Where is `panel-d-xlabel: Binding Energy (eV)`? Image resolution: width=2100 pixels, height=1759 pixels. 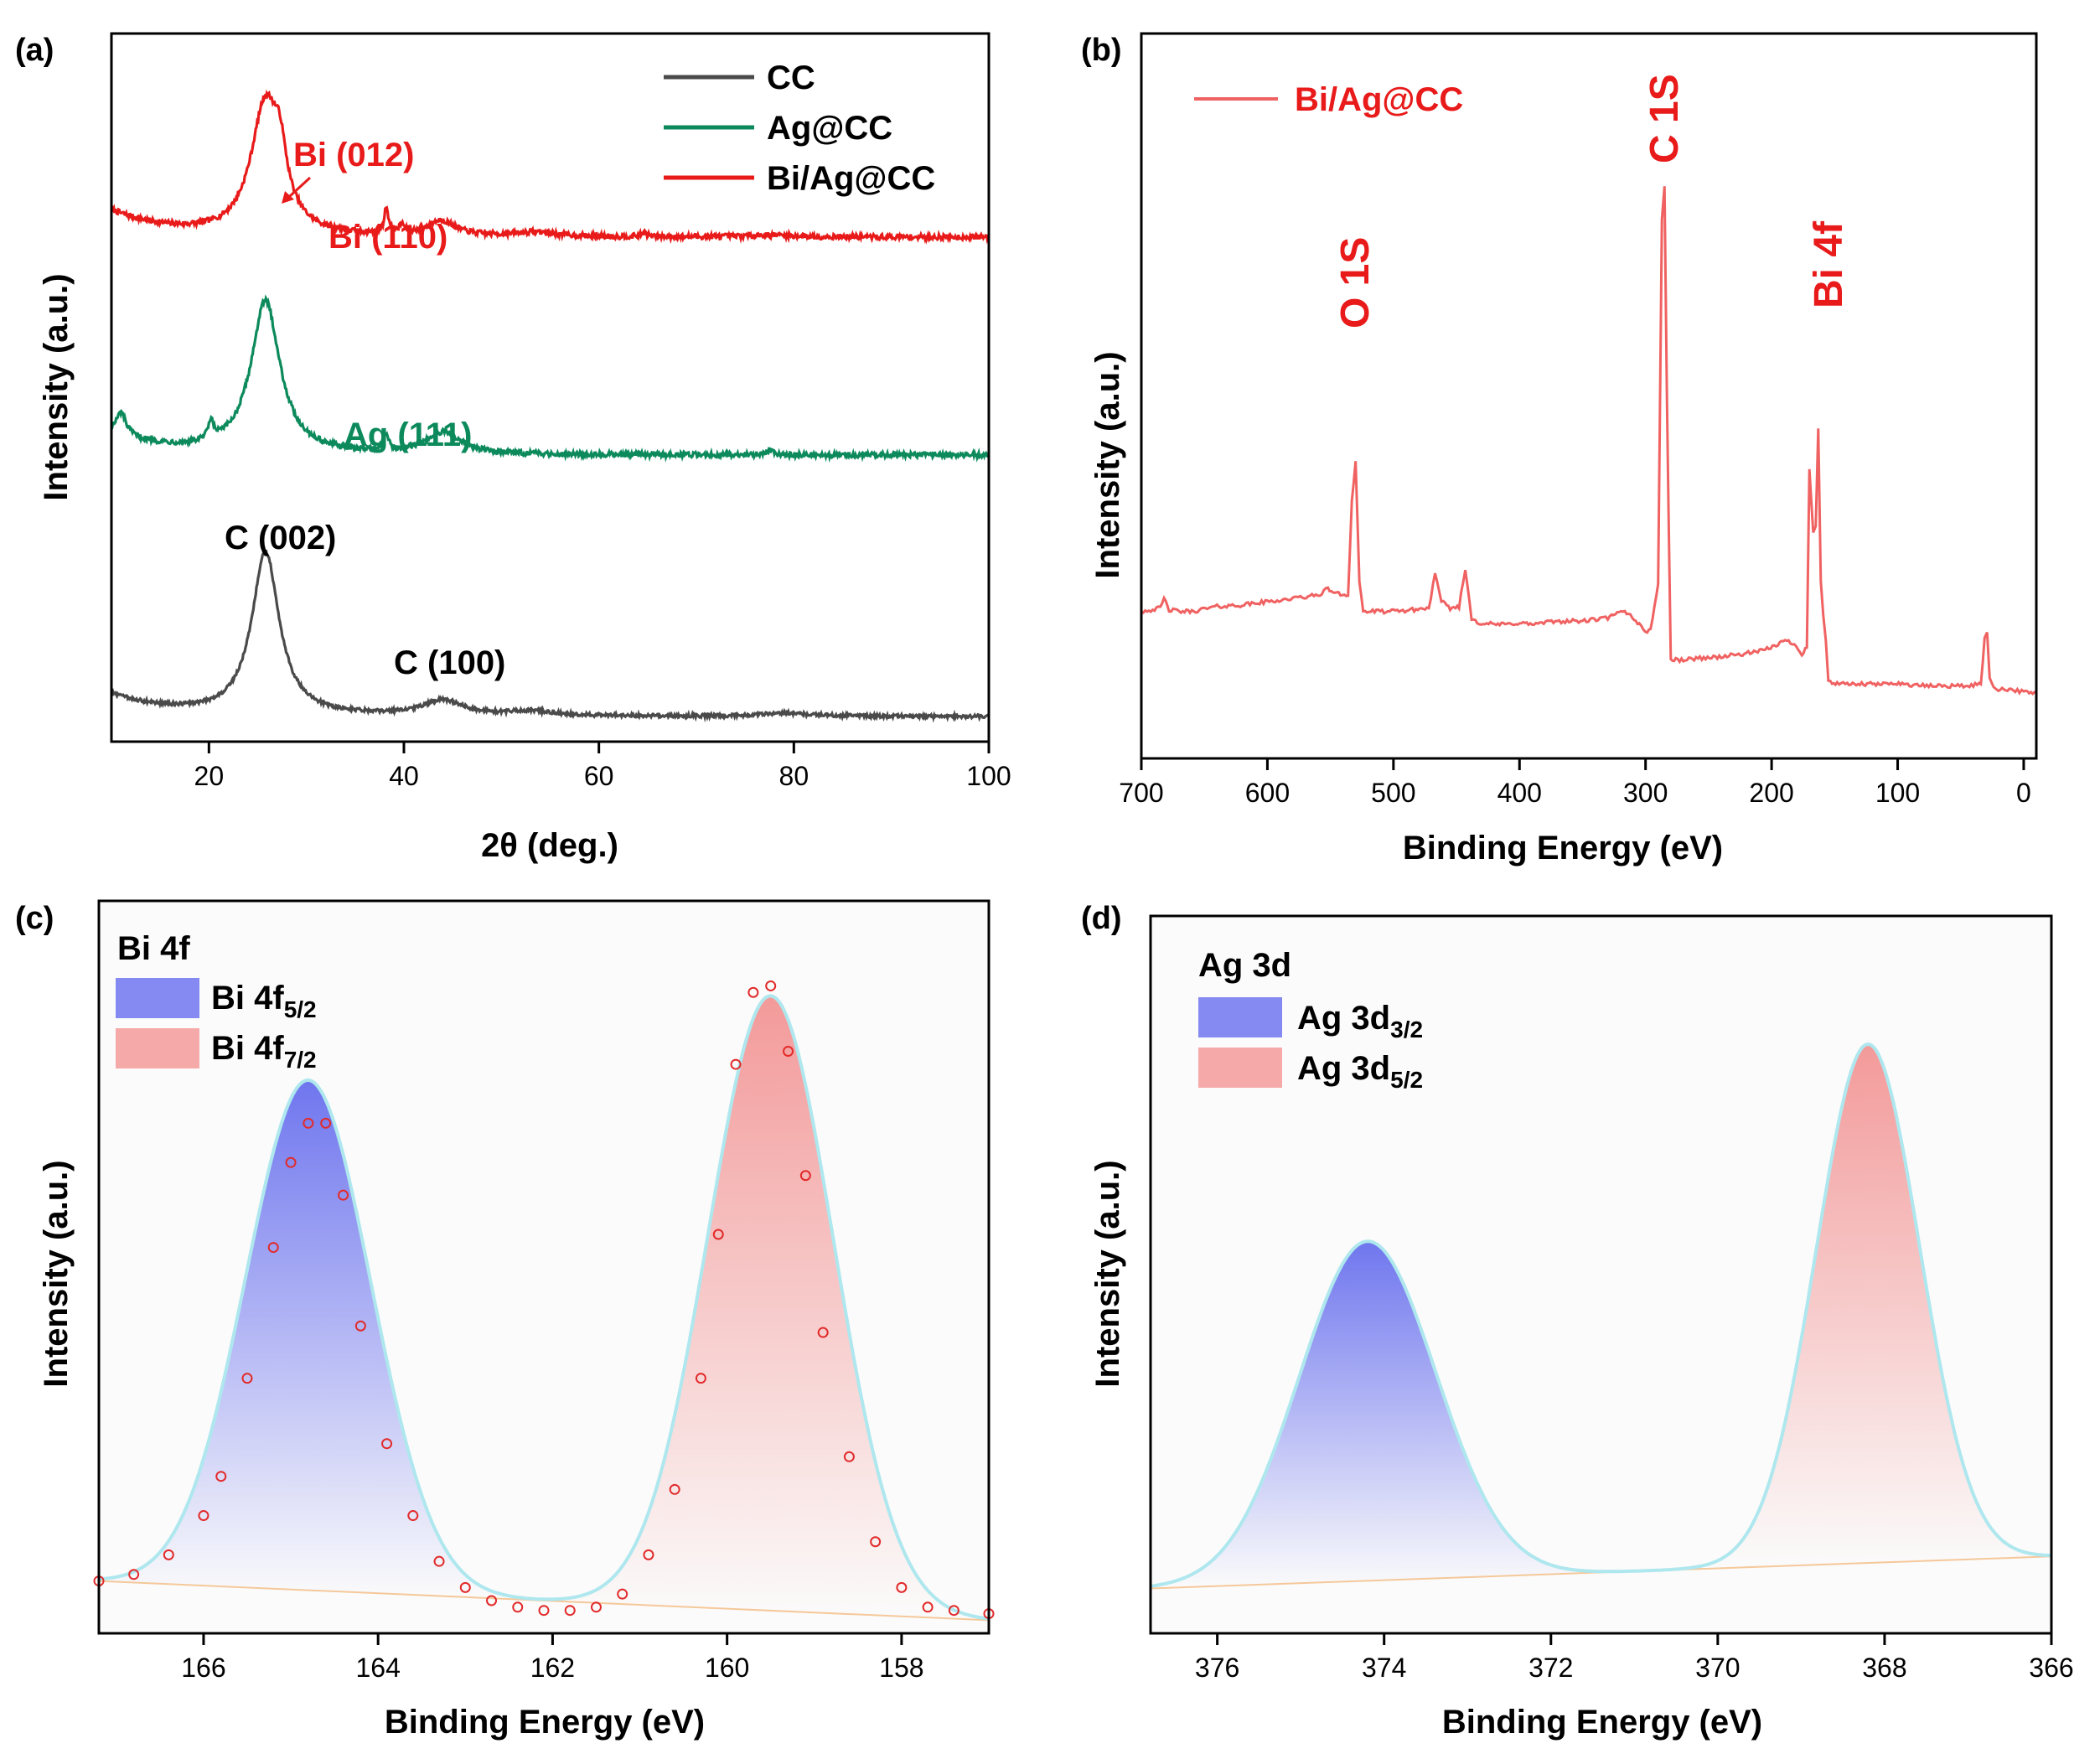
panel-d-xlabel: Binding Energy (eV) is located at coordinates (1602, 1722).